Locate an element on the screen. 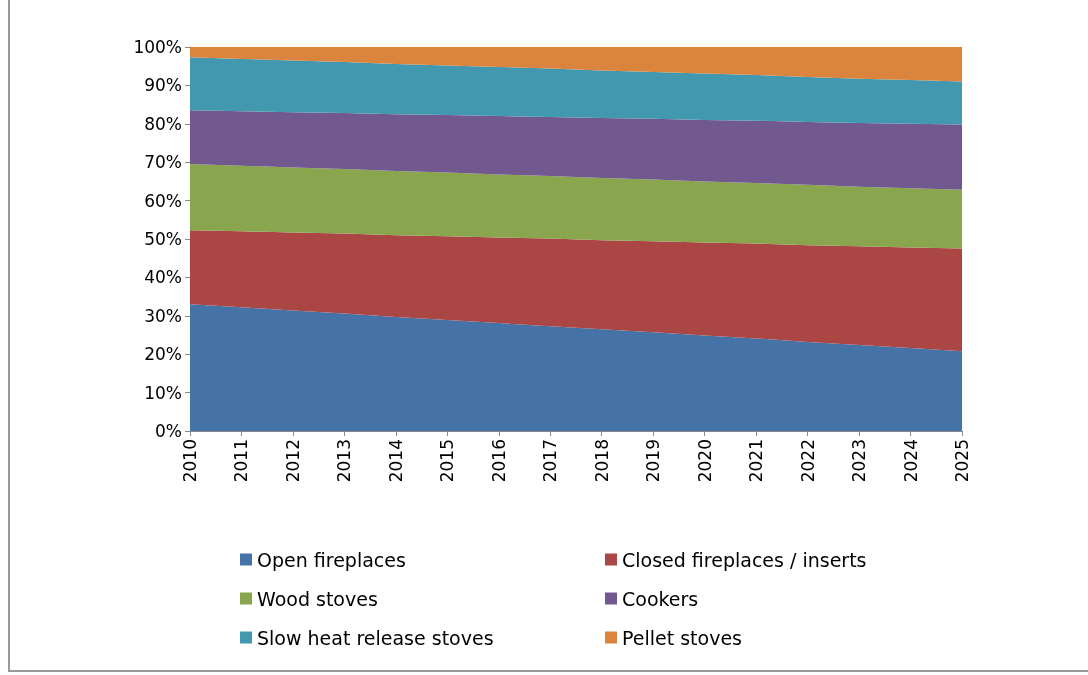 This screenshot has width=1088, height=675. x-tick-label: 2025 is located at coordinates (962, 461).